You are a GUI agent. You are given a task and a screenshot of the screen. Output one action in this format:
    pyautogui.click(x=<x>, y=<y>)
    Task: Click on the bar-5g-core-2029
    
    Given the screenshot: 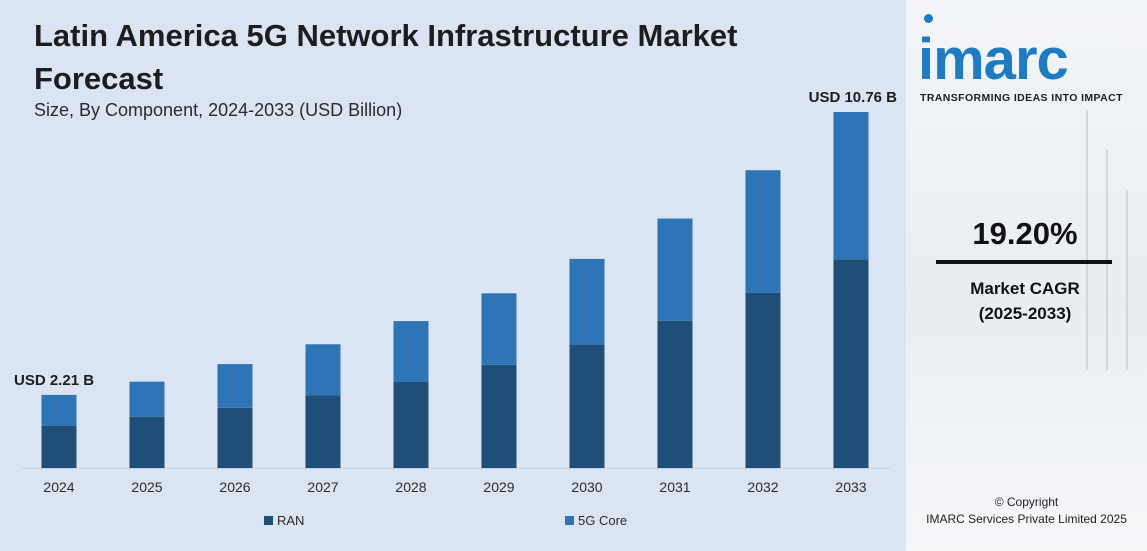 What is the action you would take?
    pyautogui.click(x=499, y=329)
    